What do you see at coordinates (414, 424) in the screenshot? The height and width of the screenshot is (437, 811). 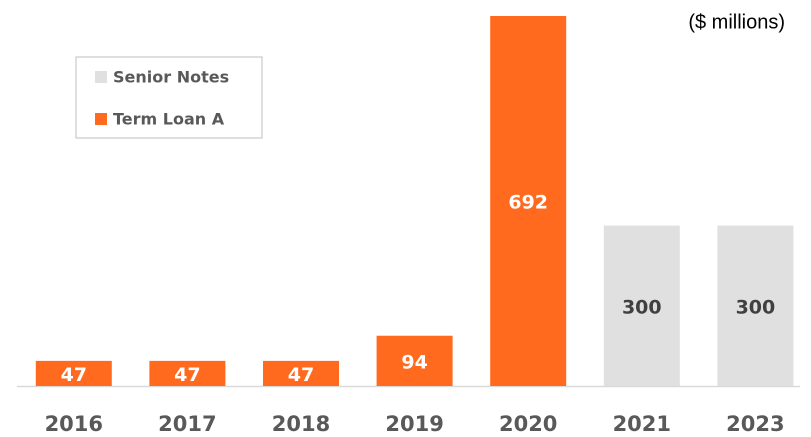 I see `x-tick-label: 2019` at bounding box center [414, 424].